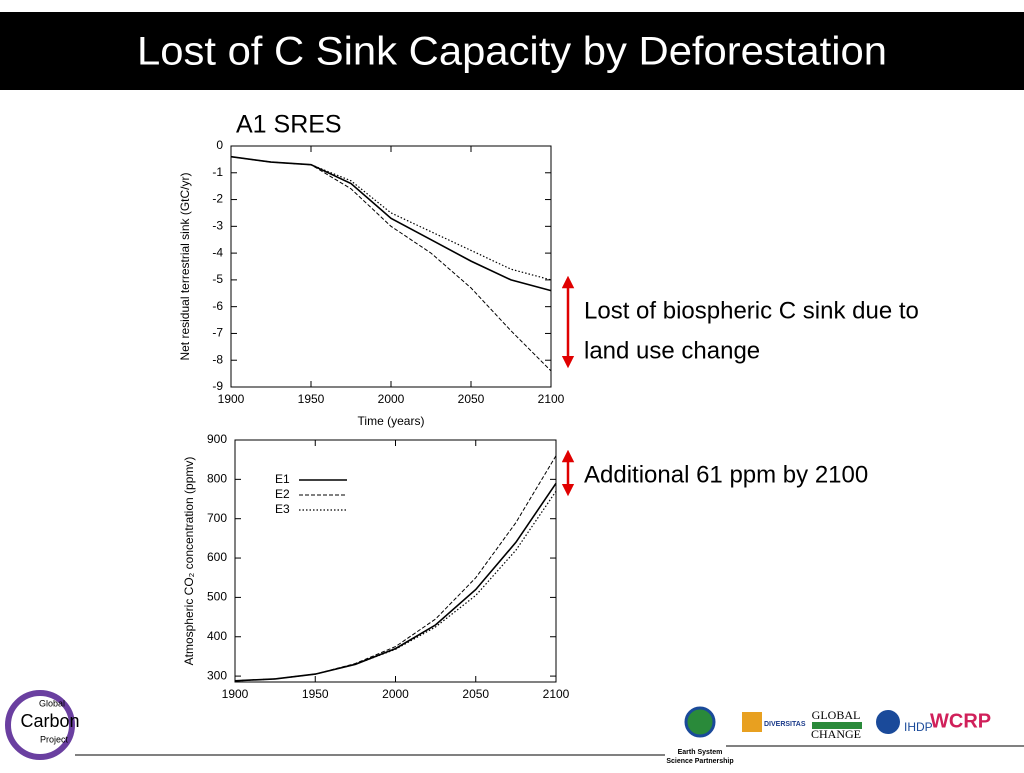 The height and width of the screenshot is (773, 1024). Describe the element at coordinates (752, 722) in the screenshot. I see `logo-mark` at that location.